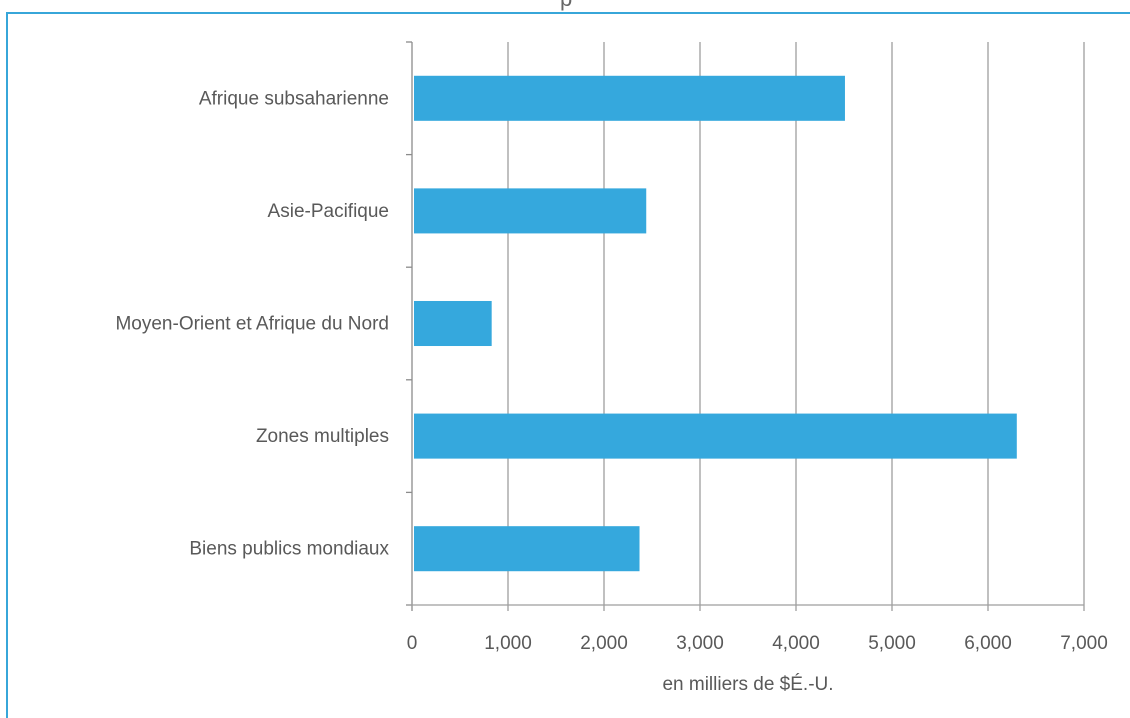  What do you see at coordinates (322, 436) in the screenshot?
I see `category-label: Zones multiples` at bounding box center [322, 436].